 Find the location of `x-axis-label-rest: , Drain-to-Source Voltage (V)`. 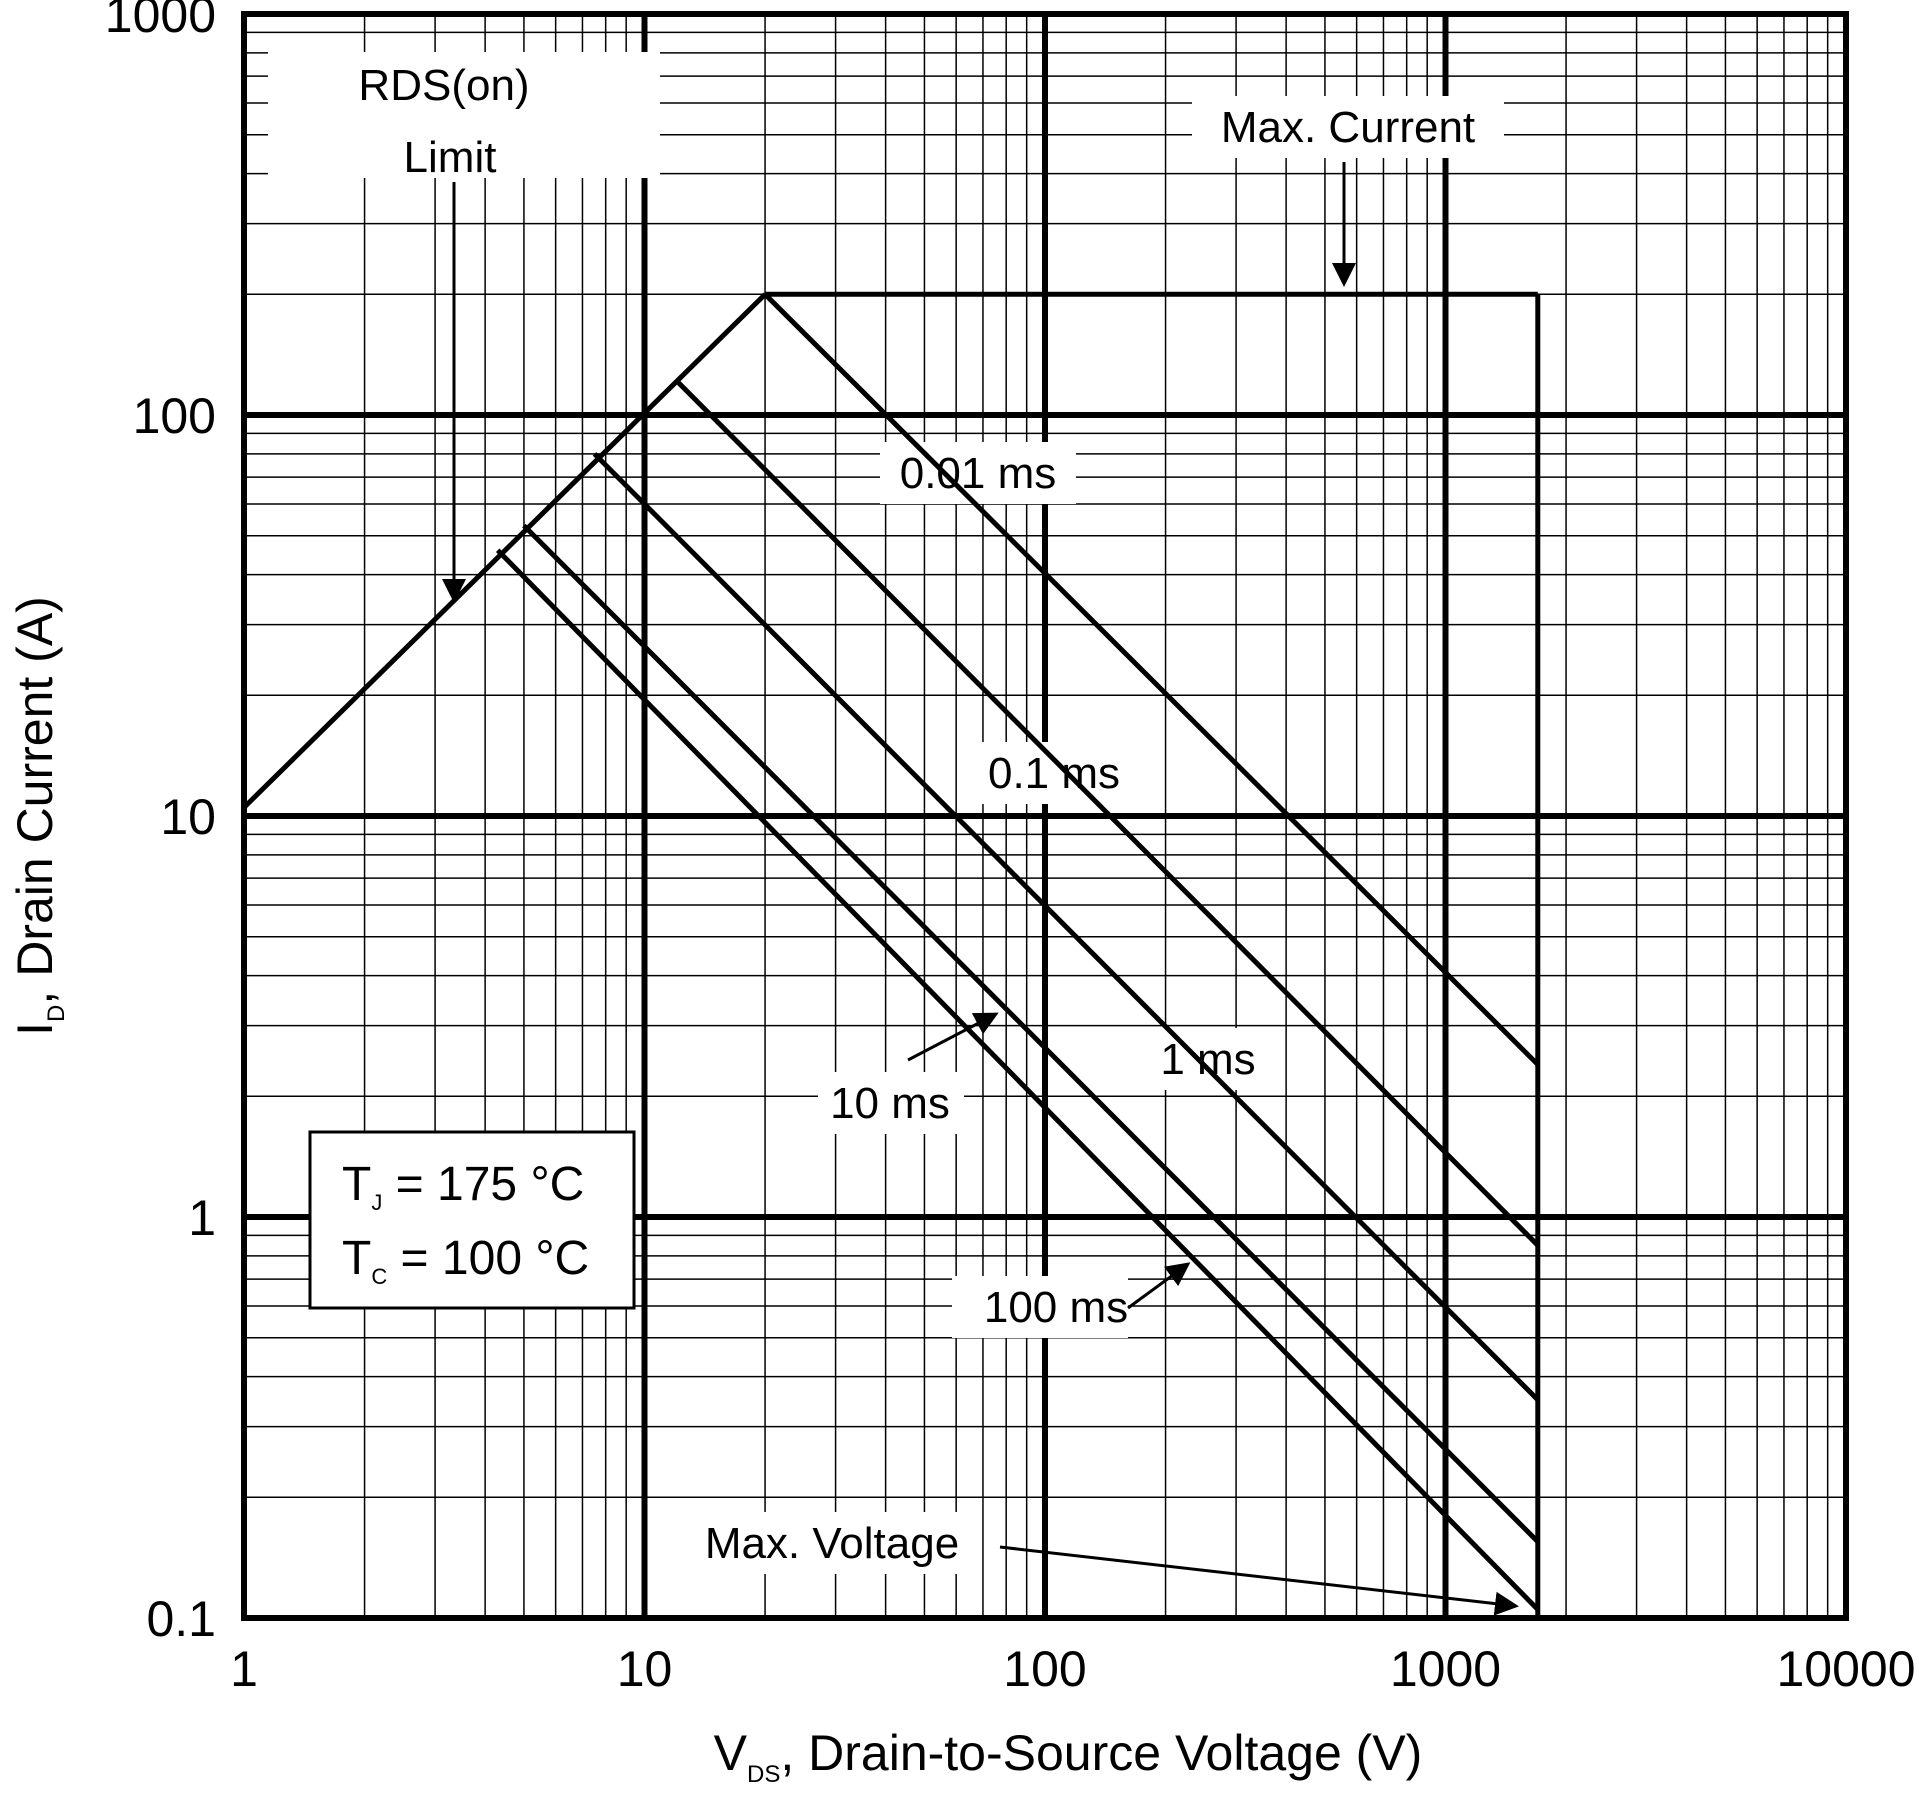

x-axis-label-rest: , Drain-to-Source Voltage (V) is located at coordinates (1101, 1753).